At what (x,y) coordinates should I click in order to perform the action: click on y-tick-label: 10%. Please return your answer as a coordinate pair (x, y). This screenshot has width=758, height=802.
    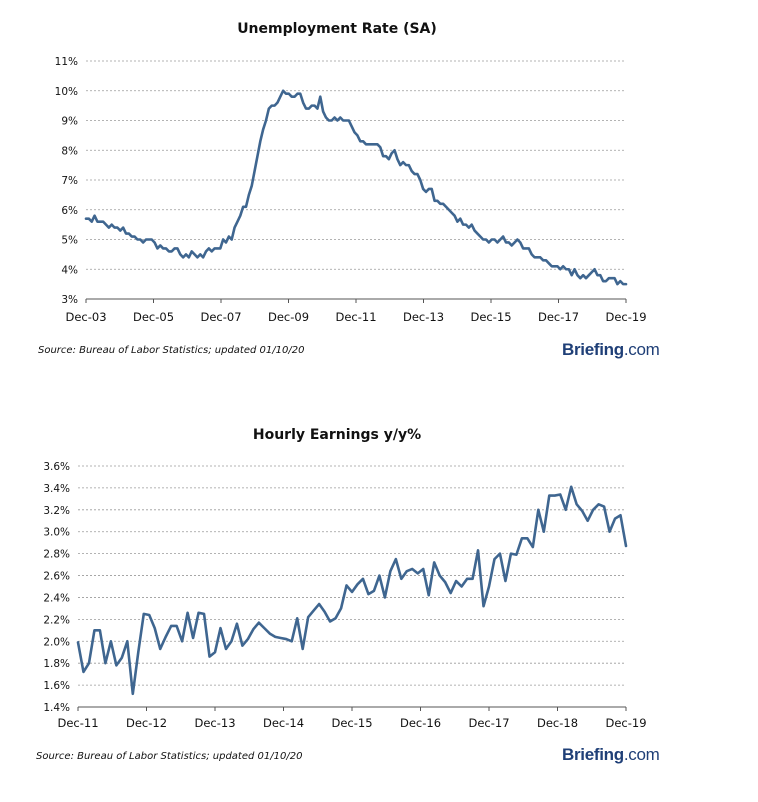
    Looking at the image, I should click on (66, 92).